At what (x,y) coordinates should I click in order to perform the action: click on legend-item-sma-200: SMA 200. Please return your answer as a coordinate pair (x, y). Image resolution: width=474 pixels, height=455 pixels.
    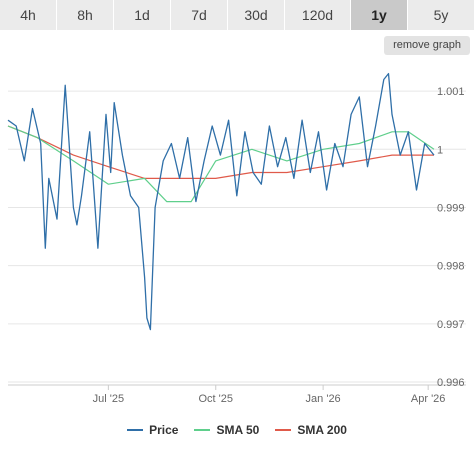
    Looking at the image, I should click on (311, 430).